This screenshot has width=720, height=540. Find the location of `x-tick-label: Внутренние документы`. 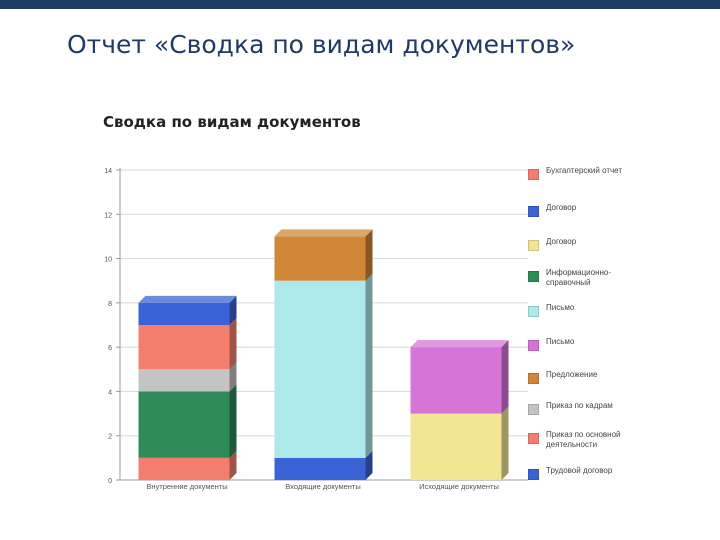

x-tick-label: Внутренние документы is located at coordinates (186, 486).